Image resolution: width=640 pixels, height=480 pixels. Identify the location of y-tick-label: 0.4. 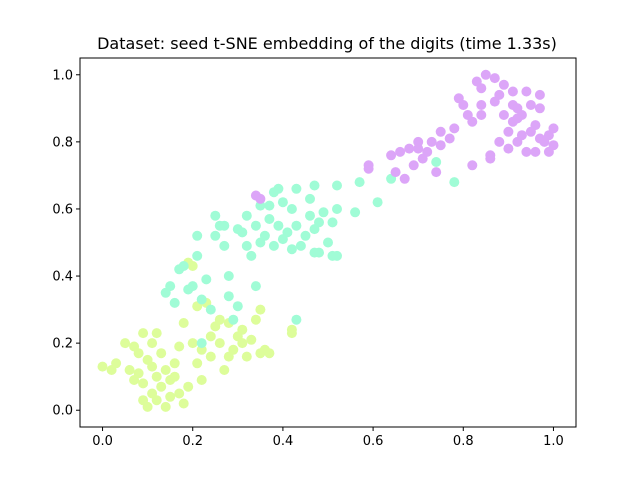
(62, 277).